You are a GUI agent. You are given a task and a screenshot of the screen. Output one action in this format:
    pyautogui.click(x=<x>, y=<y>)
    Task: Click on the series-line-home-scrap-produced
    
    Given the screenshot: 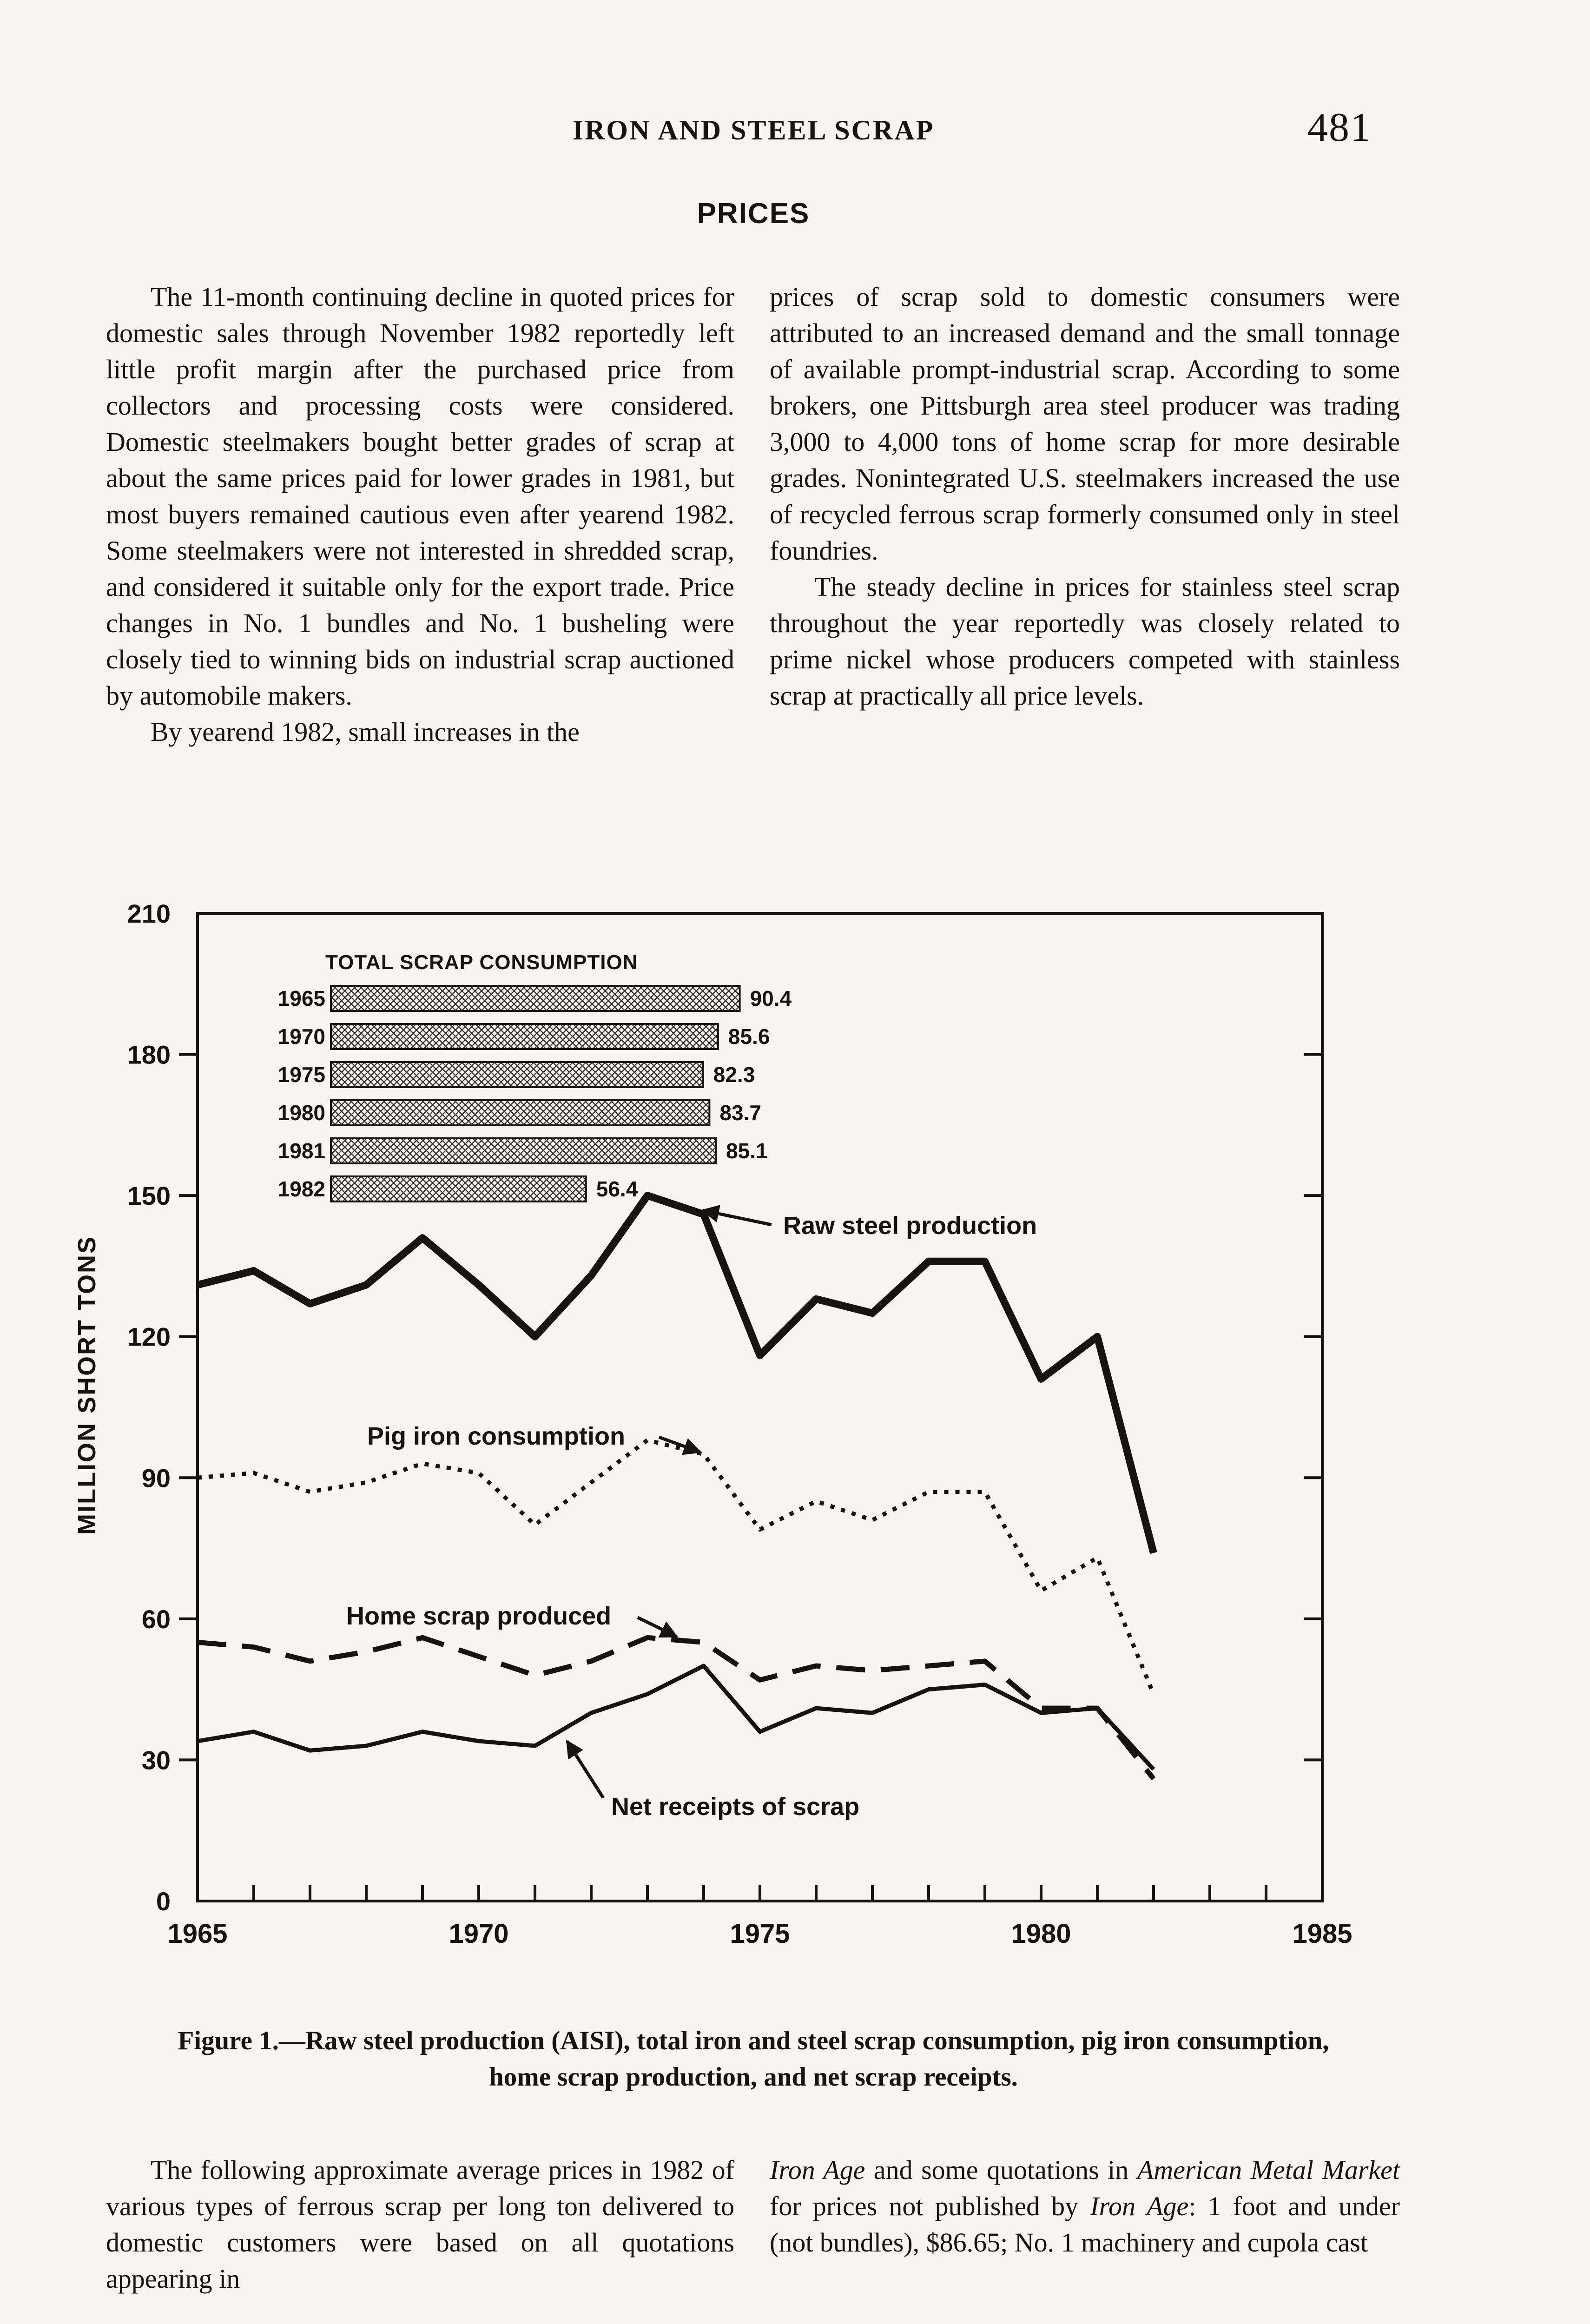 What is the action you would take?
    pyautogui.click(x=676, y=1708)
    